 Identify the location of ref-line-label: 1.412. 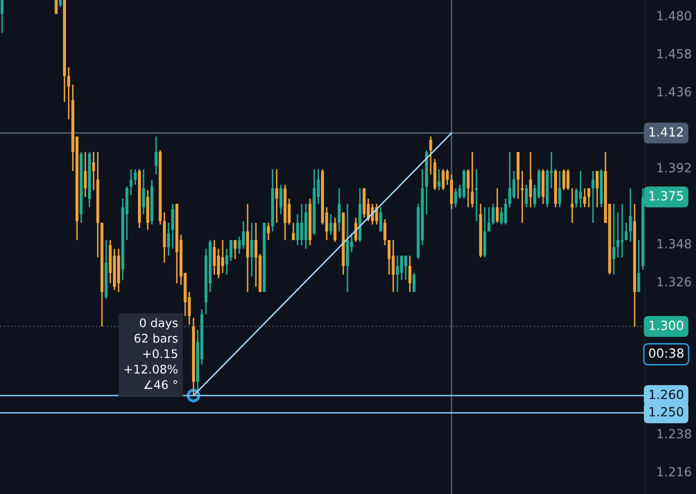
(666, 131).